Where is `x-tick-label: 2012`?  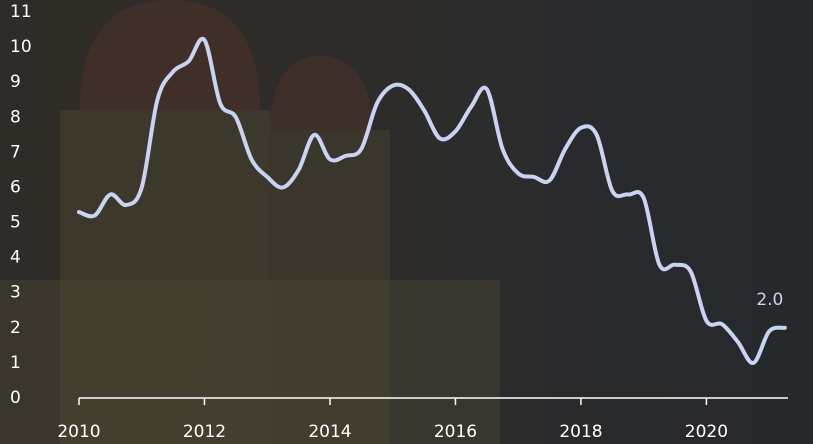 x-tick-label: 2012 is located at coordinates (204, 432).